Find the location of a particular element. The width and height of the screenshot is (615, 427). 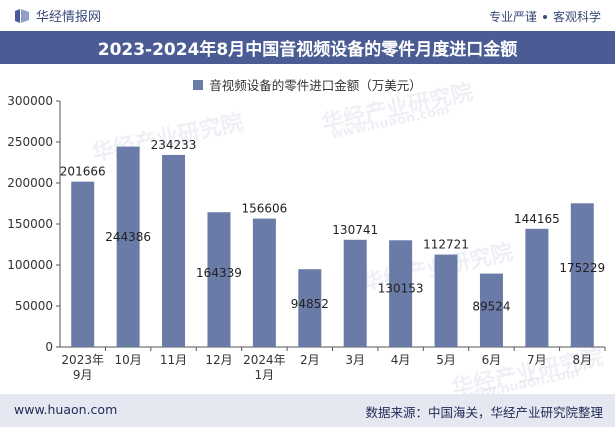

y-tick-label: 200000 is located at coordinates (30, 183).